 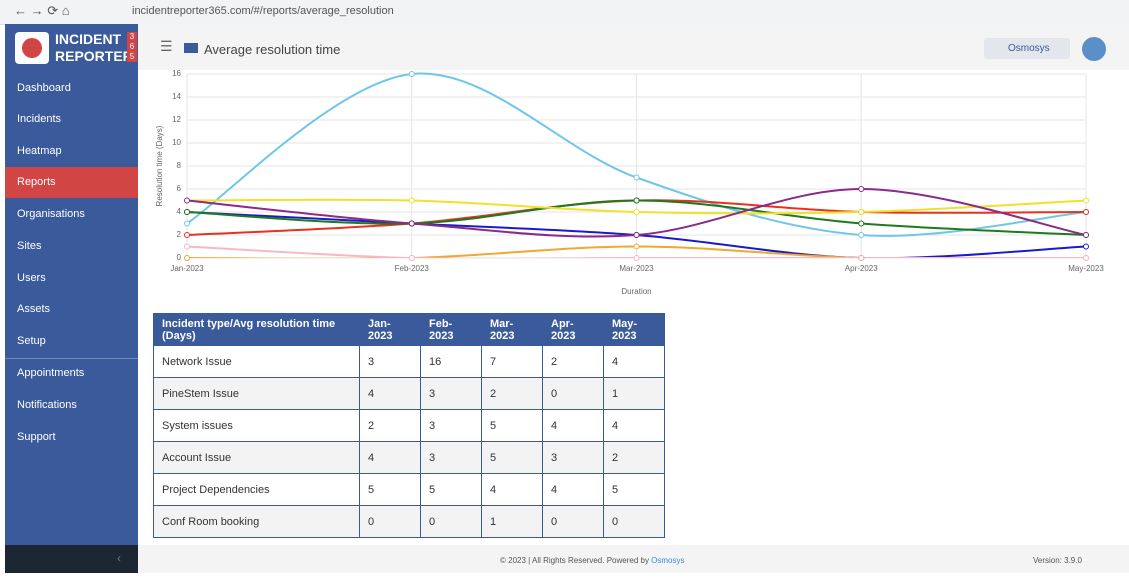 I want to click on table-cell: Account Issue, so click(x=256, y=457).